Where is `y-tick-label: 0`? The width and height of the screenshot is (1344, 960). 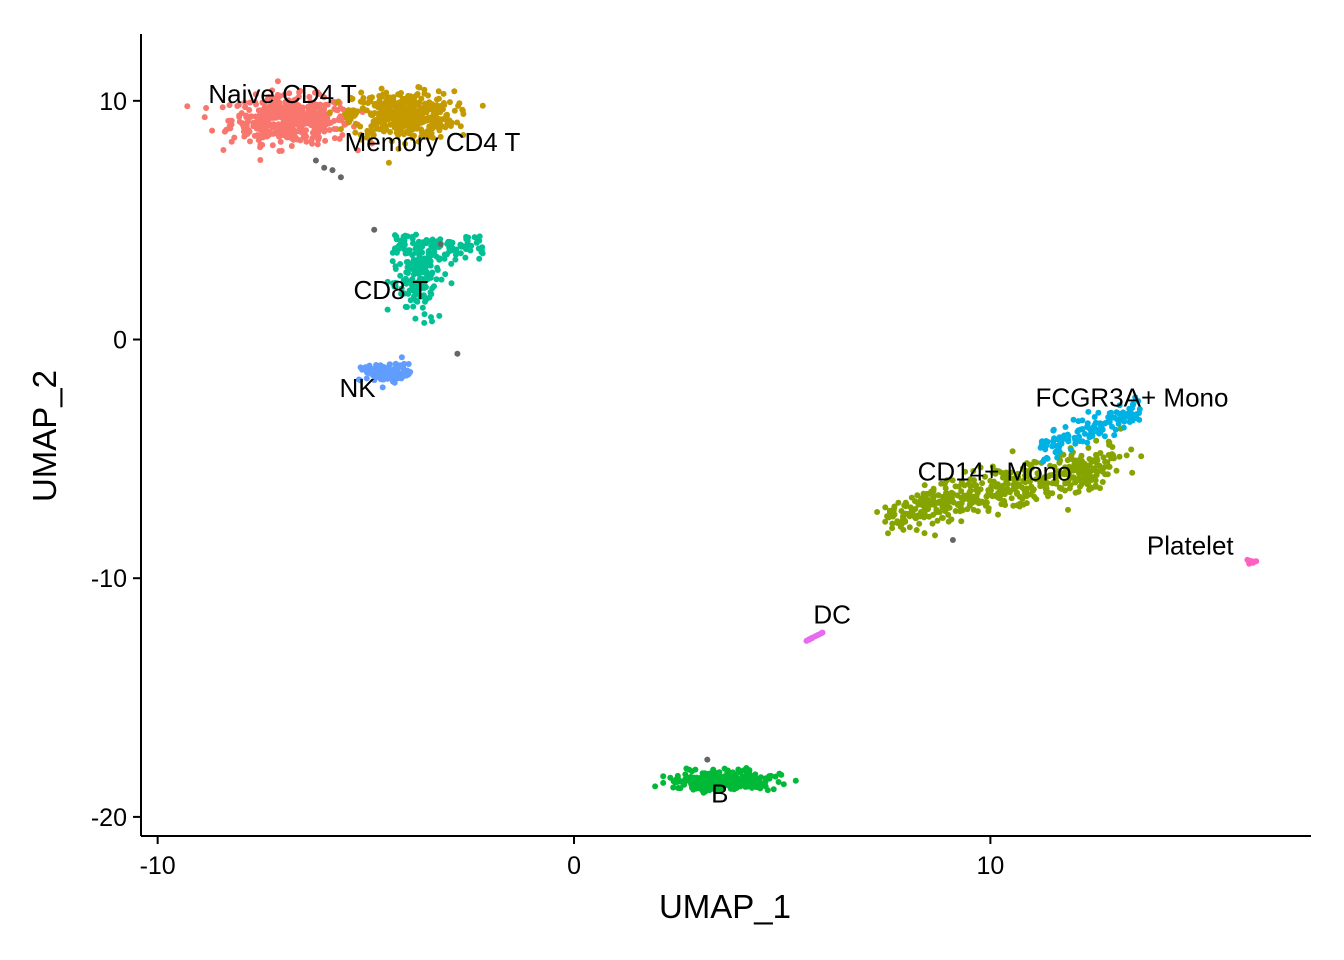 y-tick-label: 0 is located at coordinates (120, 341).